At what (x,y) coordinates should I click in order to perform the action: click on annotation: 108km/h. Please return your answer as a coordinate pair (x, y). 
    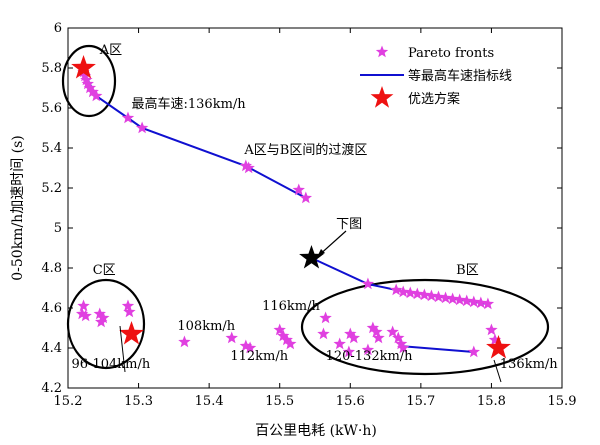
    Looking at the image, I should click on (206, 326).